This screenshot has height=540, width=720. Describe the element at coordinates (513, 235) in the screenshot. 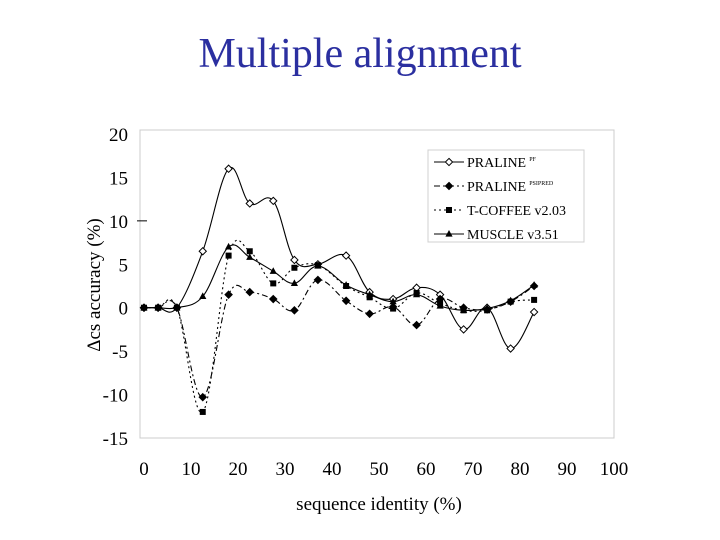

I see `legend-label: MUSCLE v3.51` at that location.